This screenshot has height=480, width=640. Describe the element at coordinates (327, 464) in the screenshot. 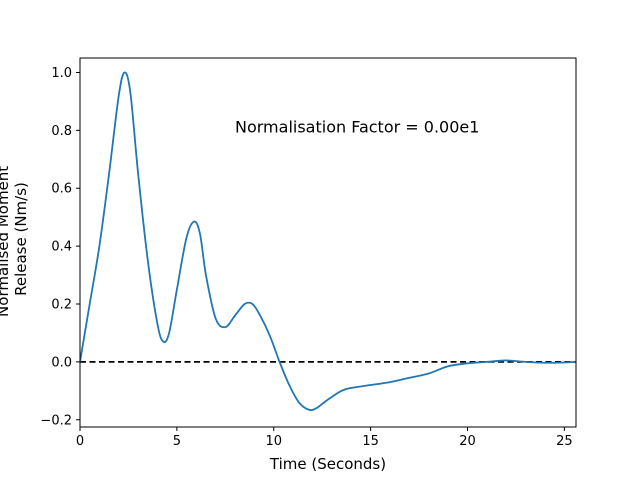

I see `x-axis-label: Time (Seconds)` at that location.